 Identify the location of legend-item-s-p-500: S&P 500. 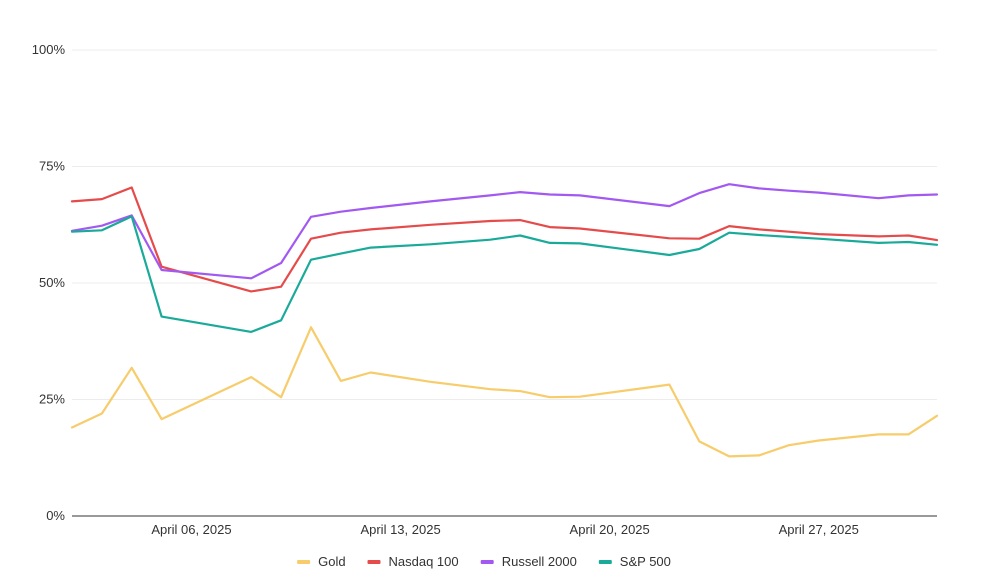
(634, 561).